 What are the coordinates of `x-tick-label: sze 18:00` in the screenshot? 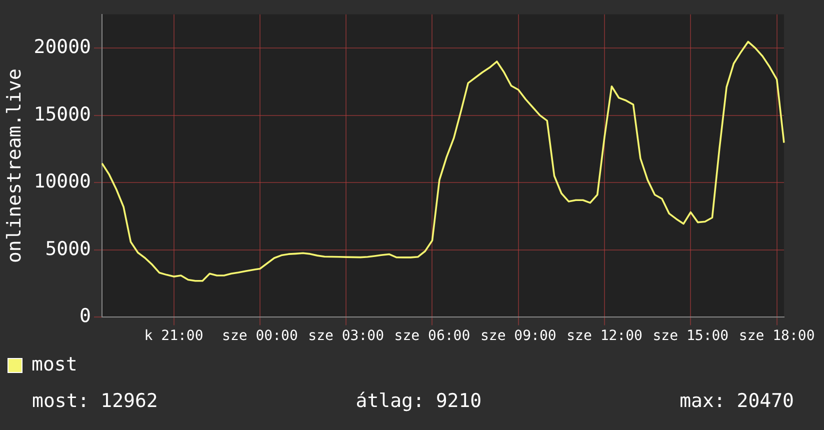 It's located at (776, 336).